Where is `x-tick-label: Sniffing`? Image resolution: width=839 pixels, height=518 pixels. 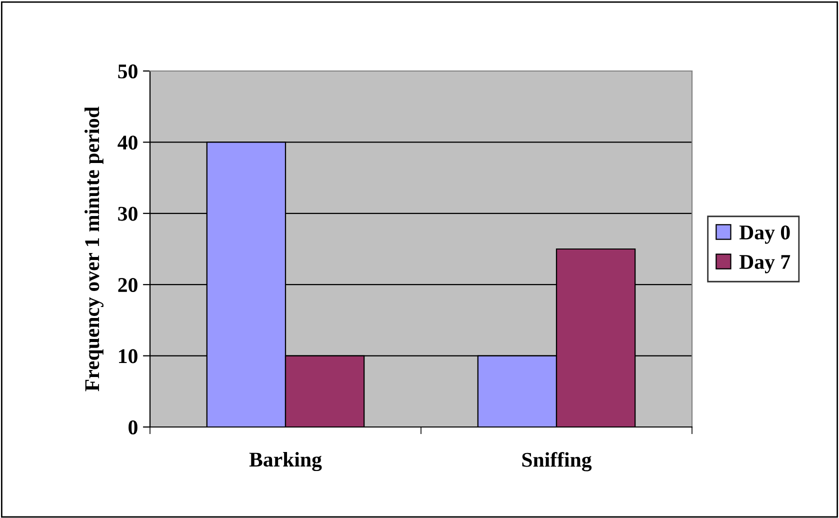 x-tick-label: Sniffing is located at coordinates (557, 462).